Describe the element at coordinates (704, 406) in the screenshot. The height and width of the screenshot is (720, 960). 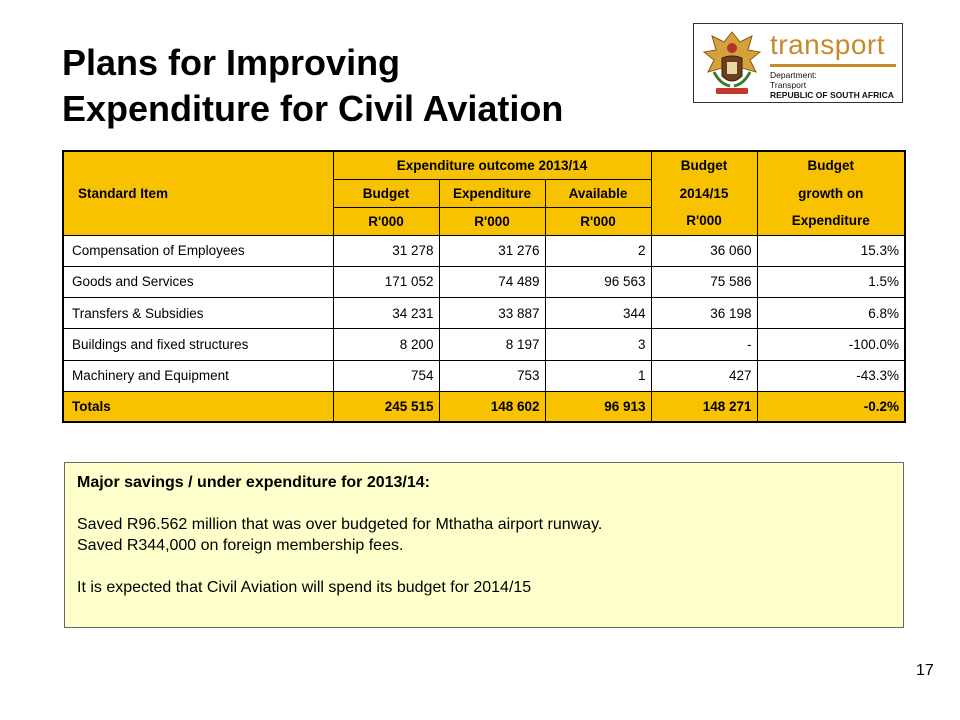
I see `totals-budget-2014: 148 271` at that location.